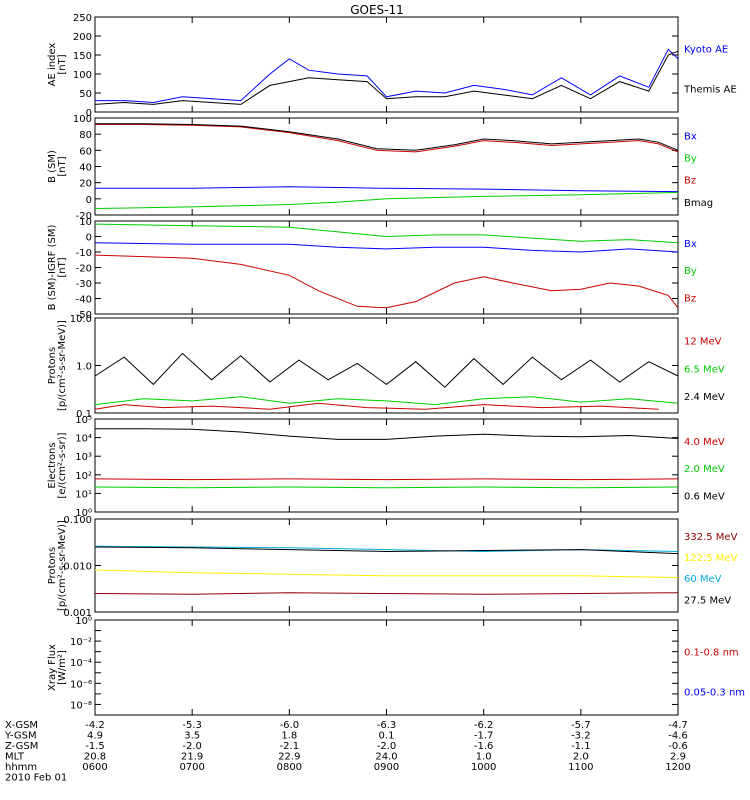 This screenshot has height=800, width=750. What do you see at coordinates (707, 600) in the screenshot?
I see `legend-label: 27.5 MeV` at bounding box center [707, 600].